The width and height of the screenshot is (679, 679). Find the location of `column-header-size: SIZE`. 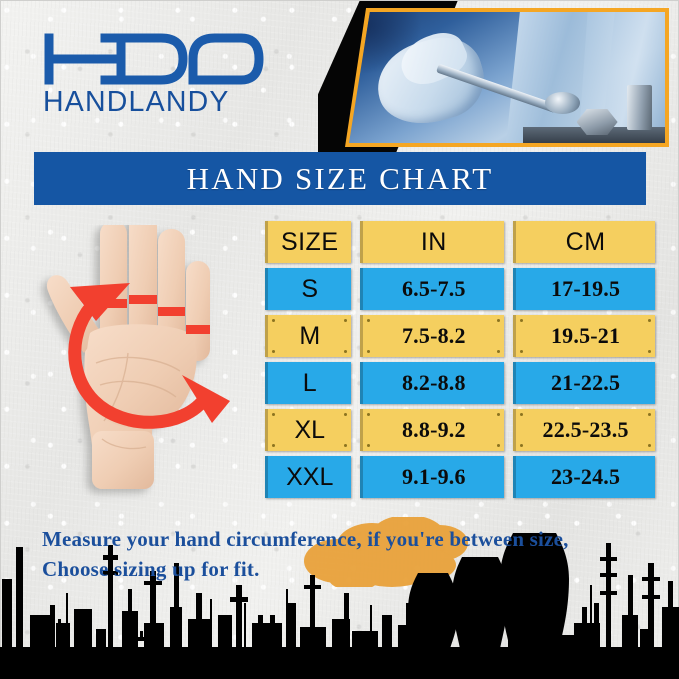

column-header-size: SIZE is located at coordinates (308, 242).